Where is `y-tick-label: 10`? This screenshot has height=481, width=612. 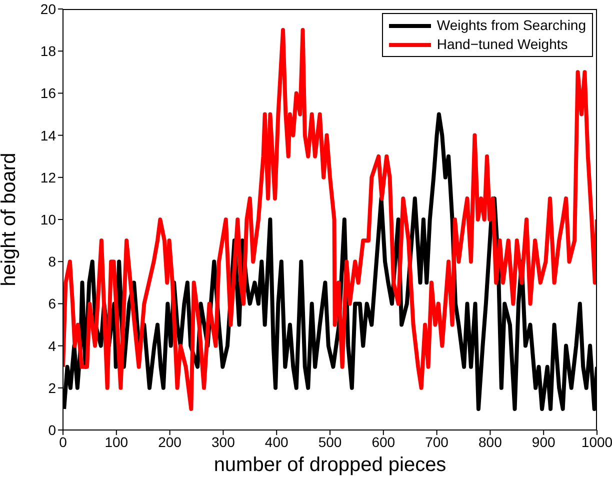
y-tick-label: 10 is located at coordinates (48, 219).